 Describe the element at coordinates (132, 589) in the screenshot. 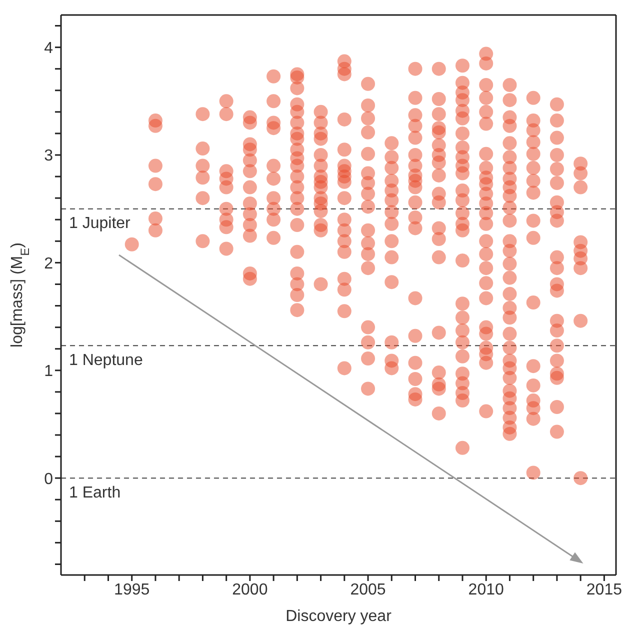

I see `x-tick-label: 1995` at that location.